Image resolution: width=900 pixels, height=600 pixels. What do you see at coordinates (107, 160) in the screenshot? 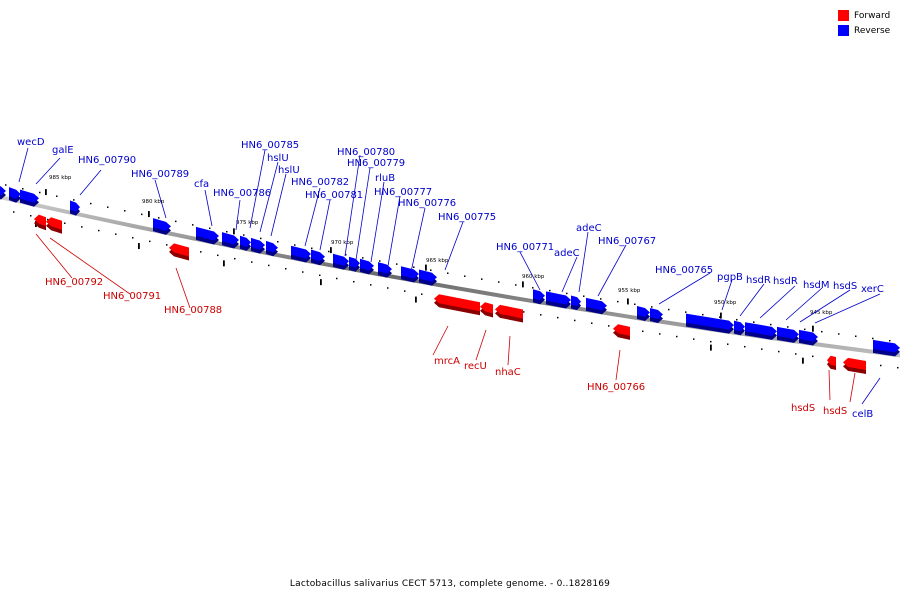
I see `gene-label: HN6_00790` at bounding box center [107, 160].